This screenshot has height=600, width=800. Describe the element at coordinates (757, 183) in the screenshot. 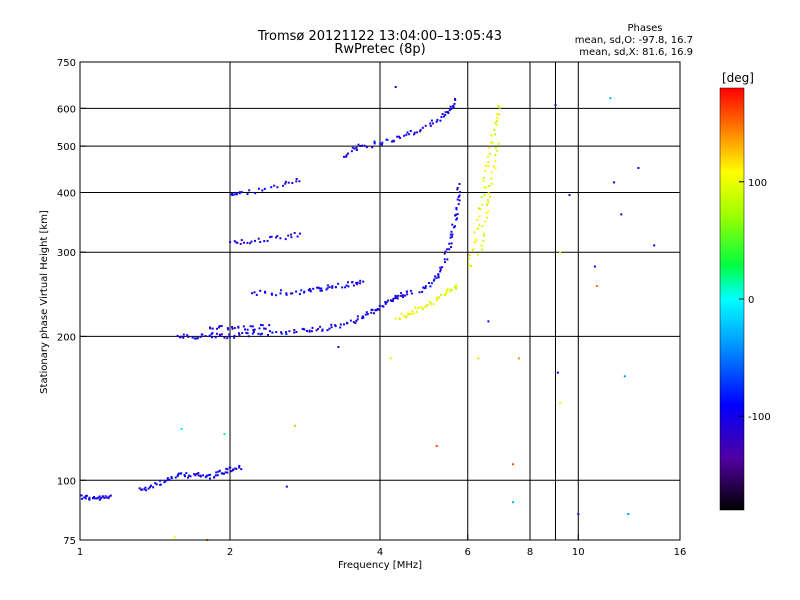

I see `colorbar-tick-label: 100` at that location.